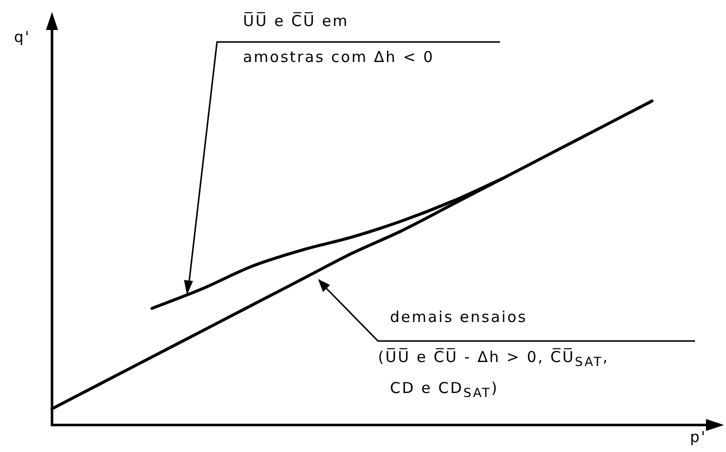 The height and width of the screenshot is (452, 726). I want to click on annotation: (U̅U̅ e C̅U̅ - Δh > 0, C̅U̅$_{SAT}$,, so click(494, 358).